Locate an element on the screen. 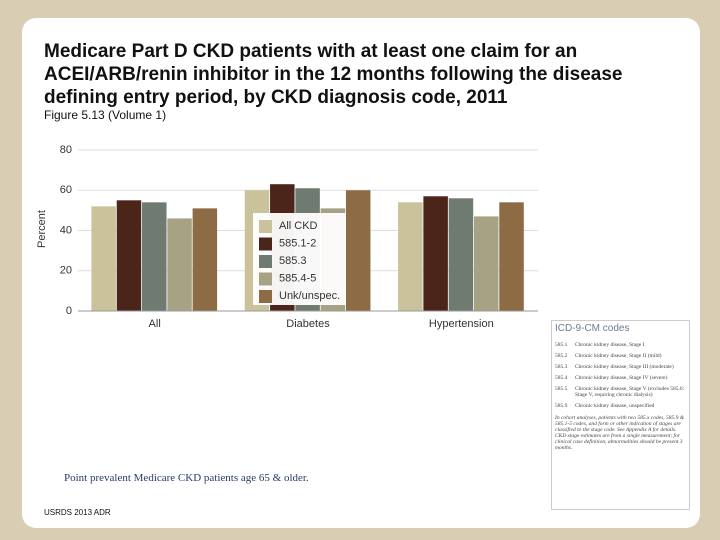  icd-title: ICD-9-CM codes is located at coordinates (592, 328).